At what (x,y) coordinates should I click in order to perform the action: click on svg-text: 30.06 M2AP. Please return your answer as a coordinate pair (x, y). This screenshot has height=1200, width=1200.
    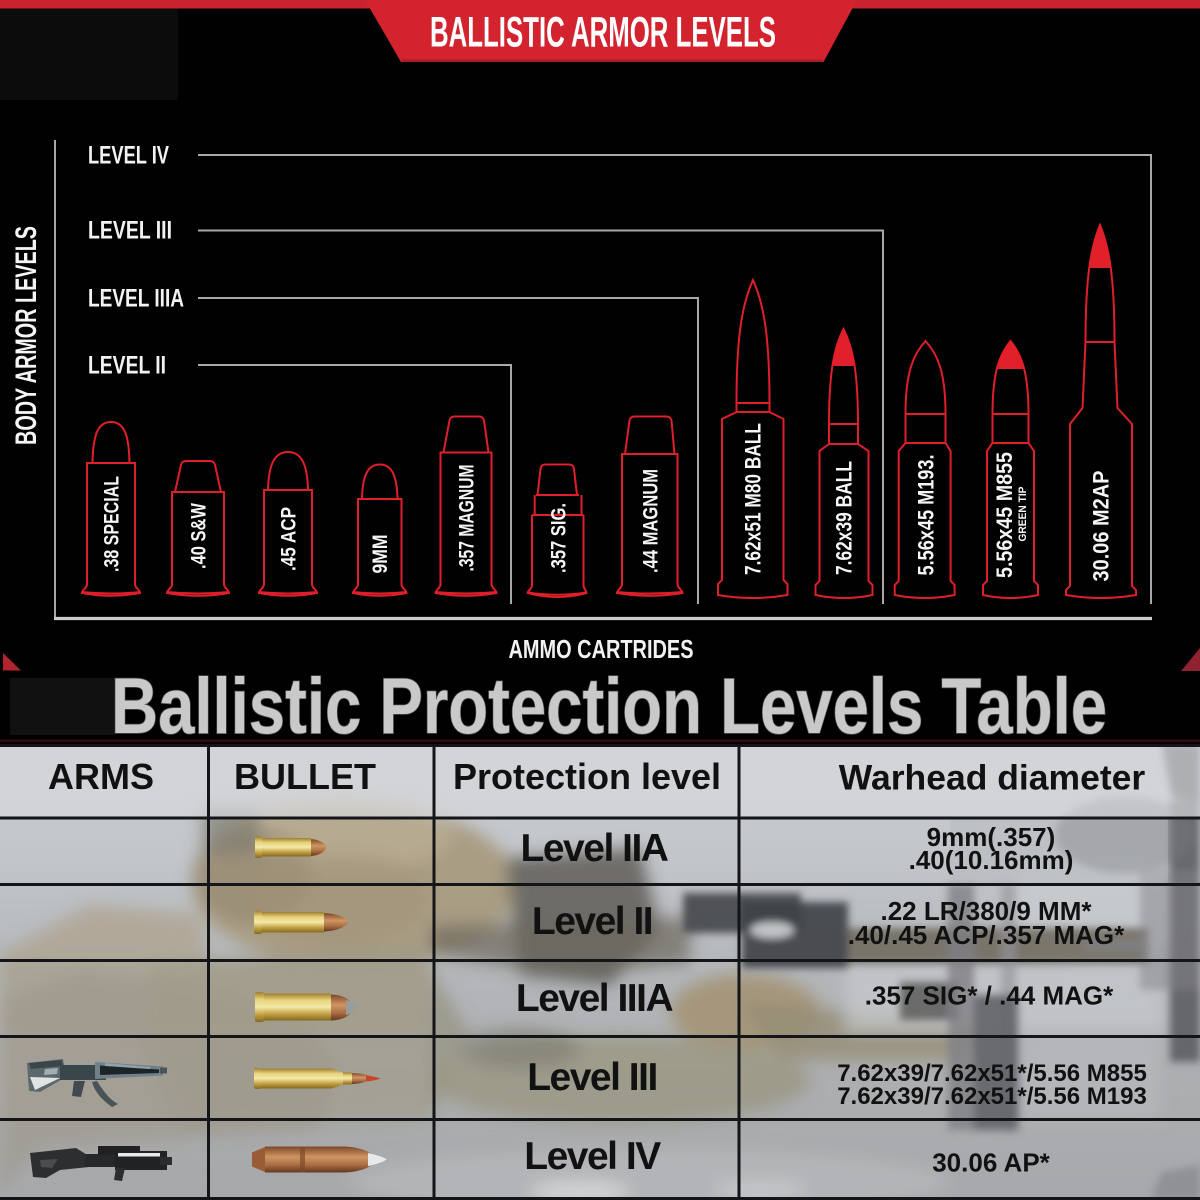
    Looking at the image, I should click on (1101, 526).